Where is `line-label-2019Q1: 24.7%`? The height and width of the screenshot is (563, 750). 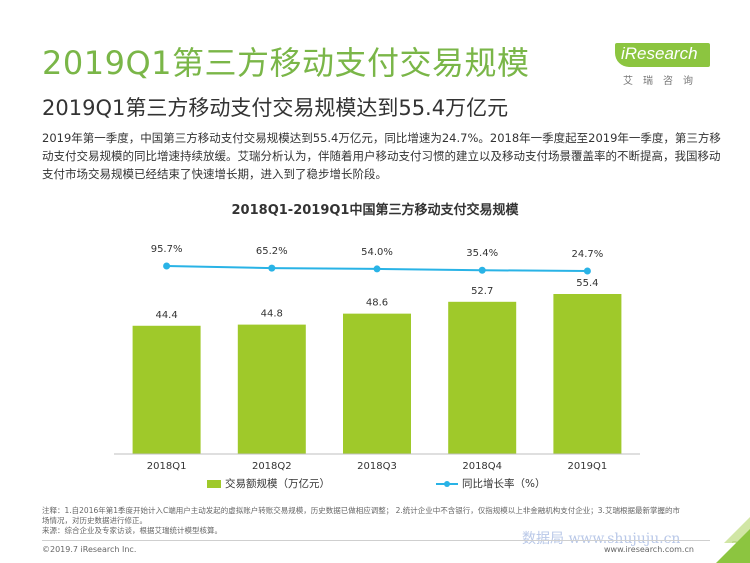 line-label-2019Q1: 24.7% is located at coordinates (588, 254).